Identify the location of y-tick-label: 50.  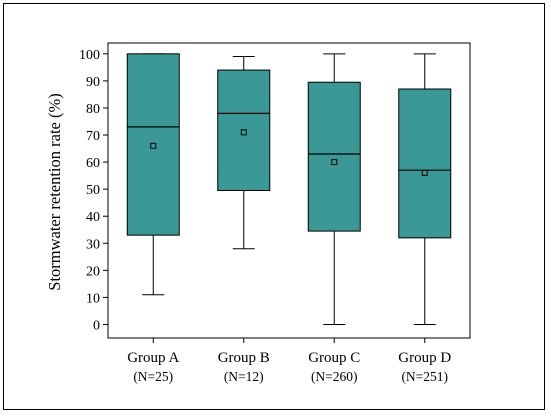
(93, 190).